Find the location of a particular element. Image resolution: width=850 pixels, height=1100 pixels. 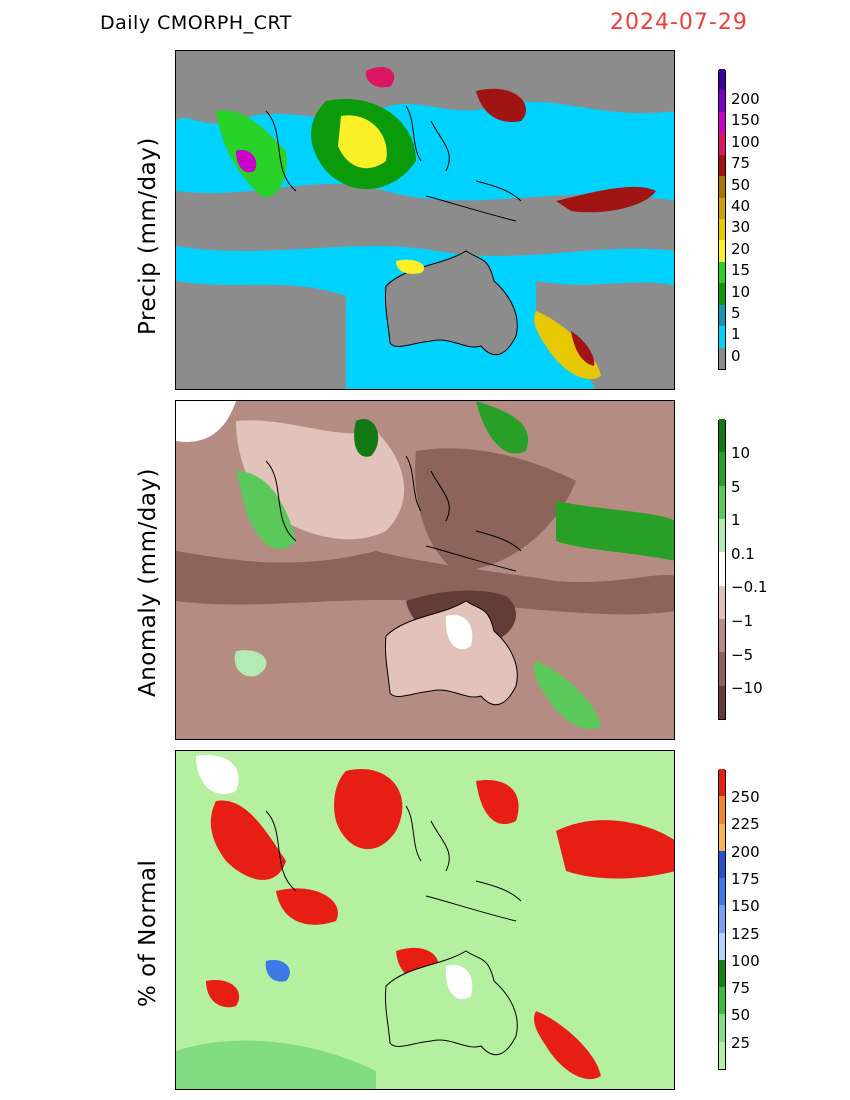

anomaly-colorbar is located at coordinates (722, 569).